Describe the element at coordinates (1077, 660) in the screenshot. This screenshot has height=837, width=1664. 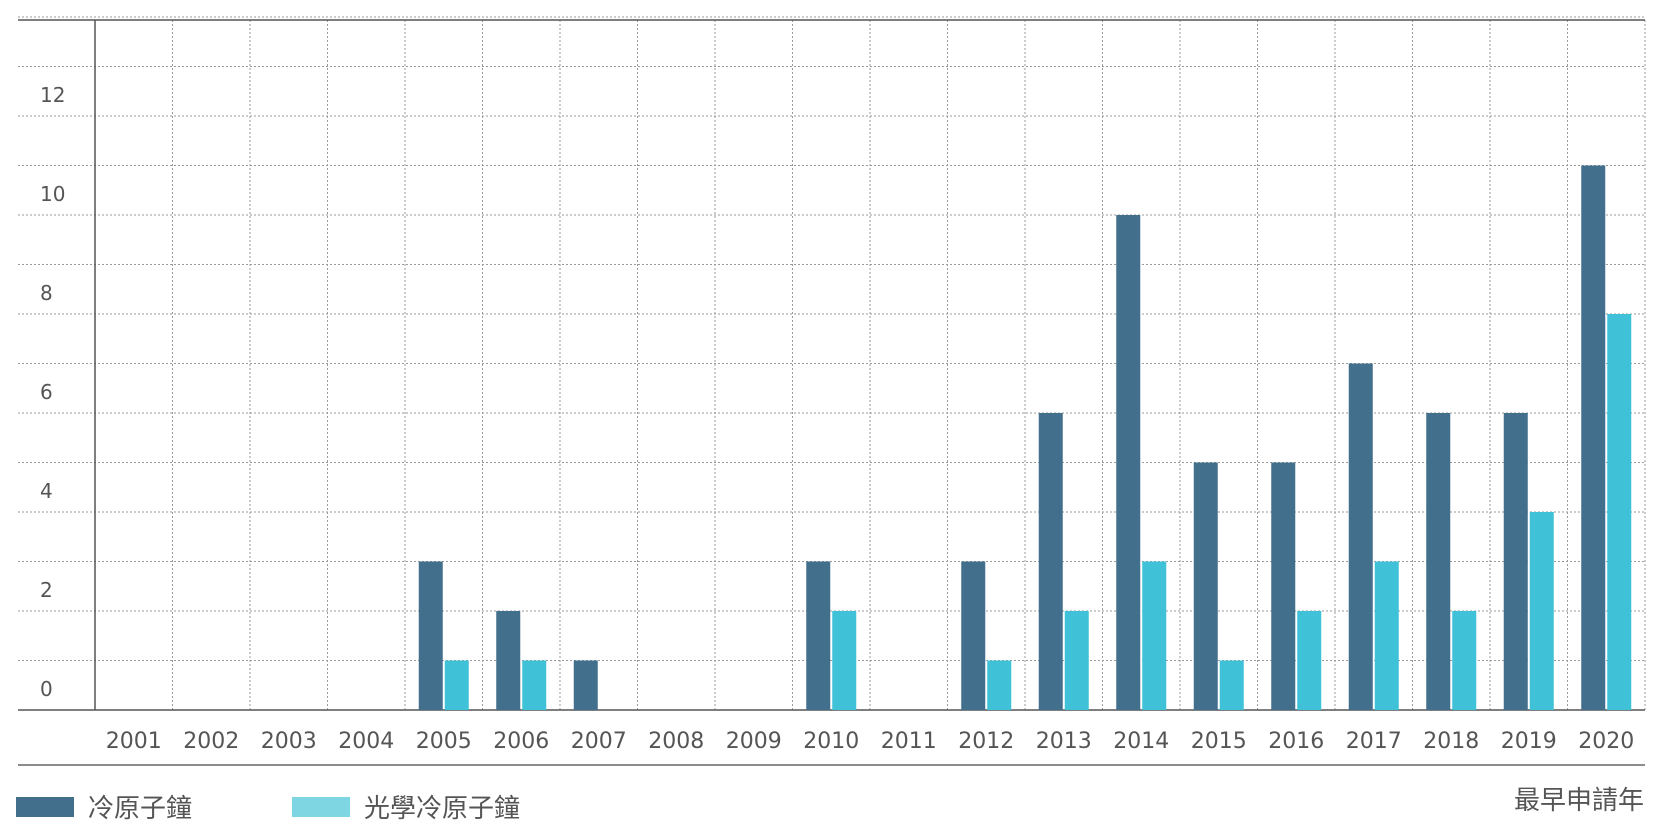
I see `bar-series-2-2013` at that location.